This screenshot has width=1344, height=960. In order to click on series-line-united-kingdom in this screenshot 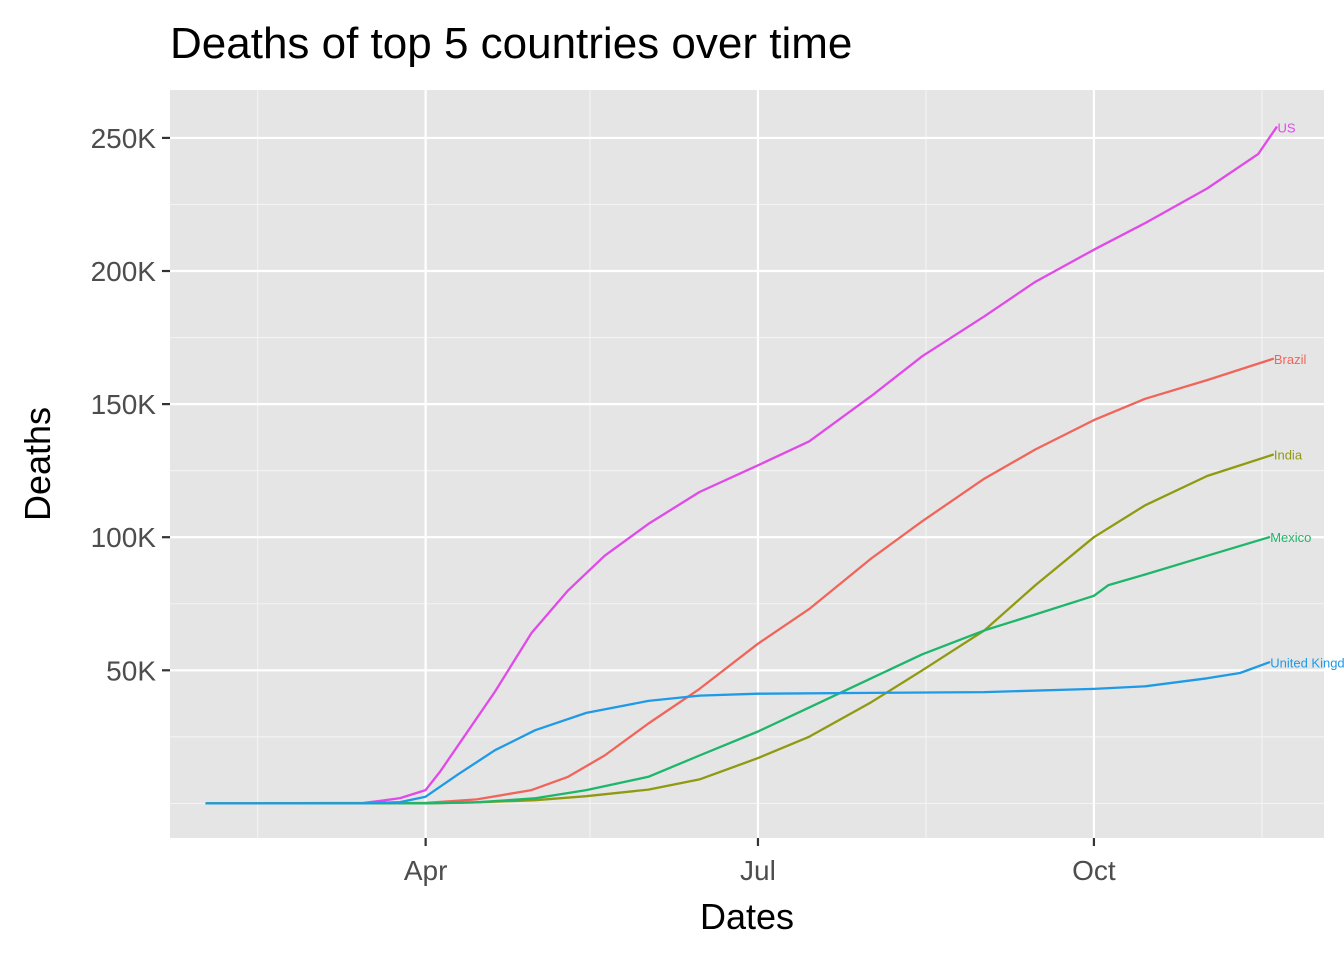, I will do `click(738, 733)`.